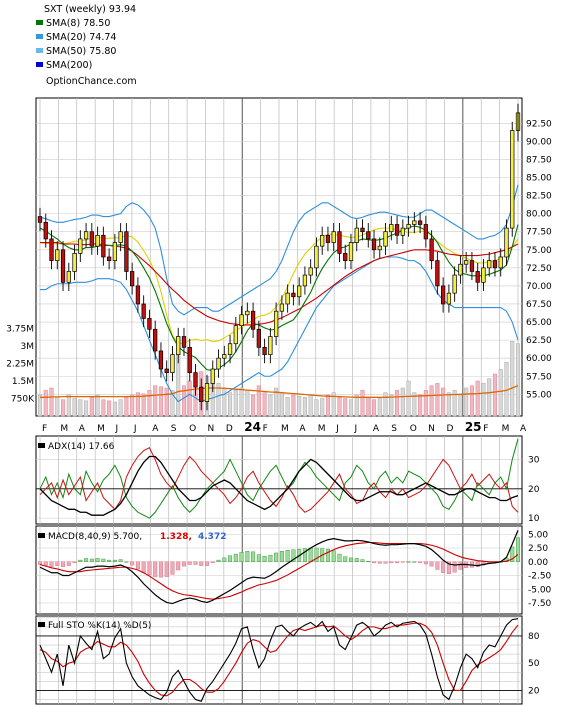 This screenshot has height=706, width=566. What do you see at coordinates (473, 427) in the screenshot?
I see `x-tick-label: 25` at bounding box center [473, 427].